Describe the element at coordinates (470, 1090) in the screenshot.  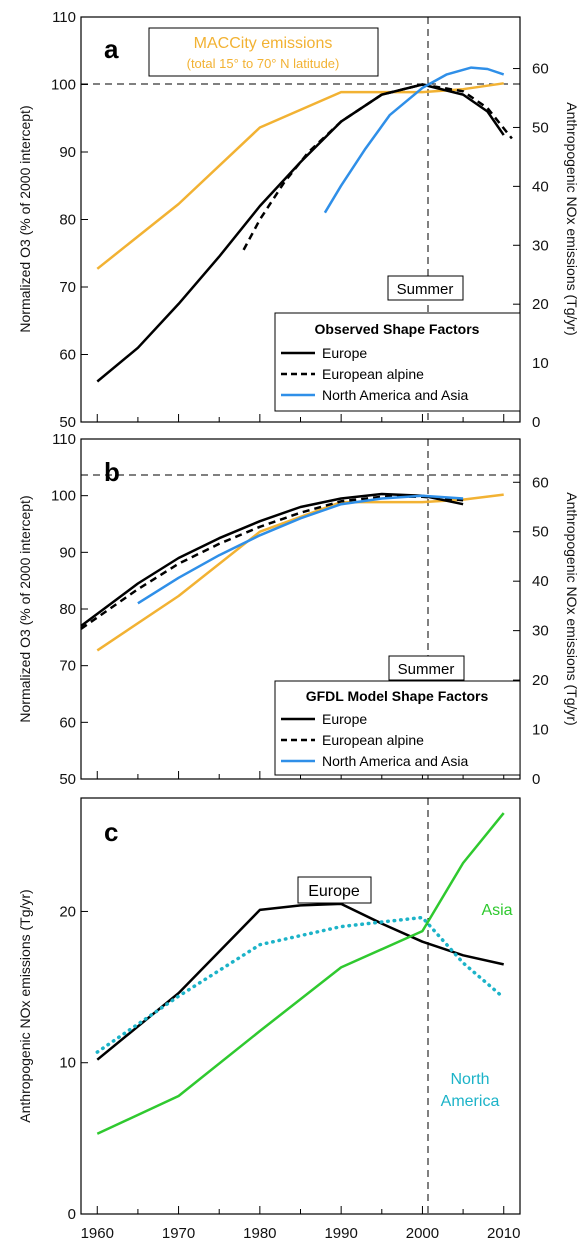
I see `na-label-box-c` at that location.